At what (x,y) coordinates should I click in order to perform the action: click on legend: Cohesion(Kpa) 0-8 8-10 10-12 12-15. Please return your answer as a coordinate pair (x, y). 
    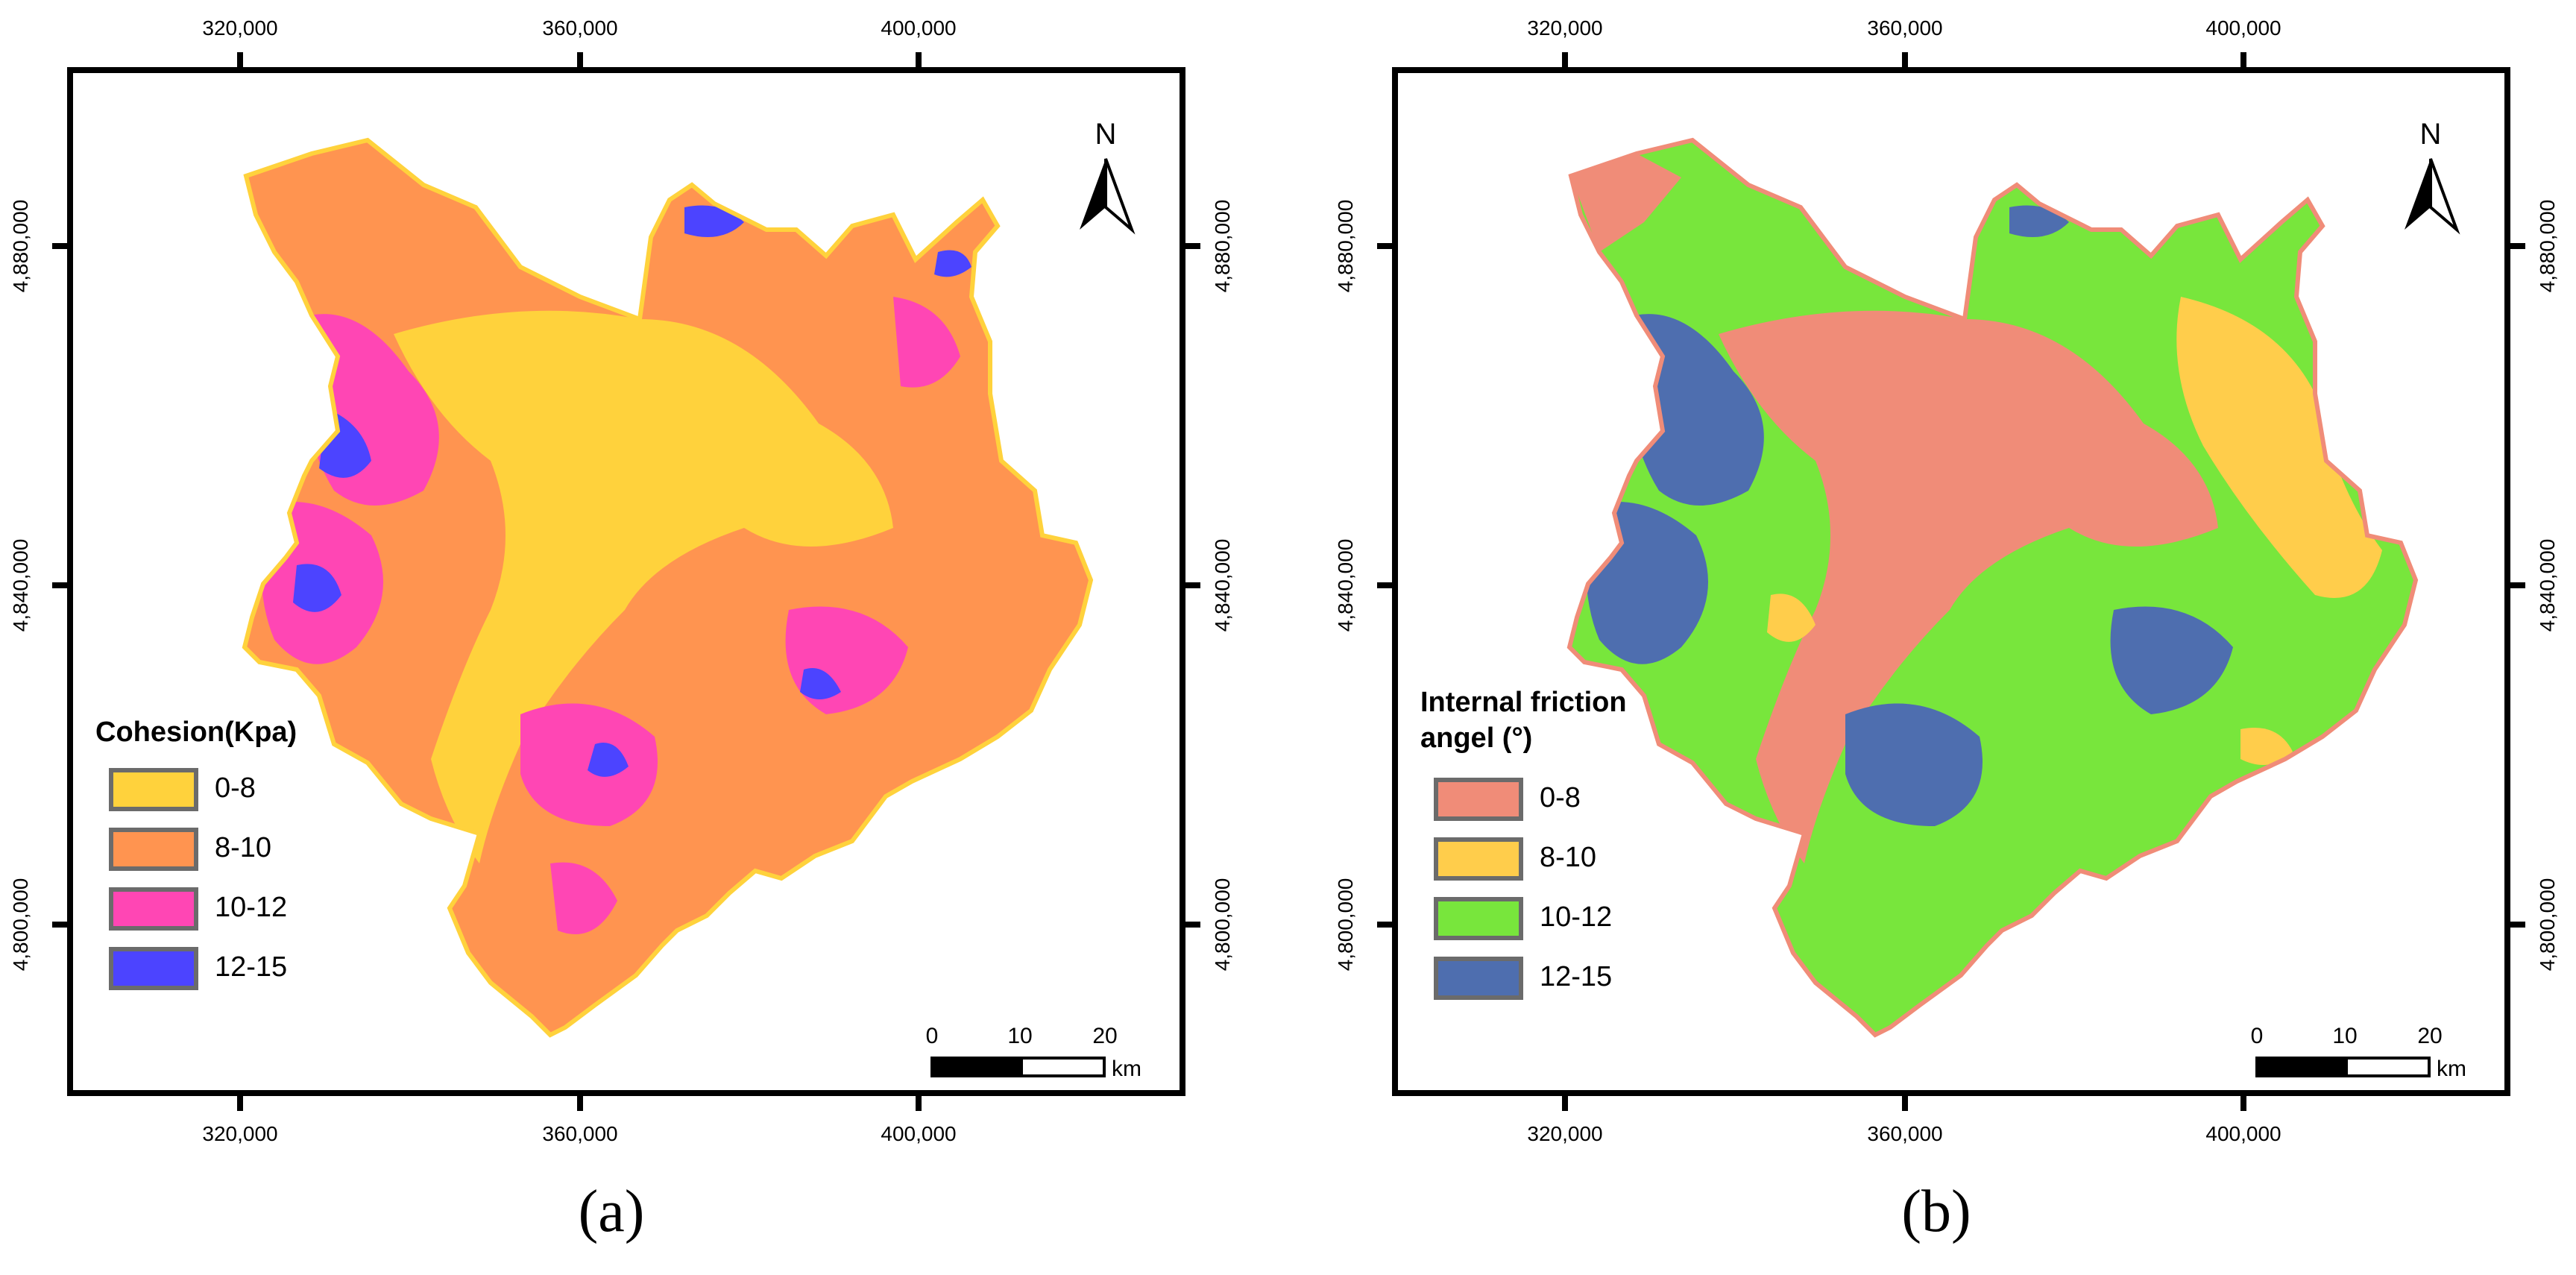
    Looking at the image, I should click on (244, 889).